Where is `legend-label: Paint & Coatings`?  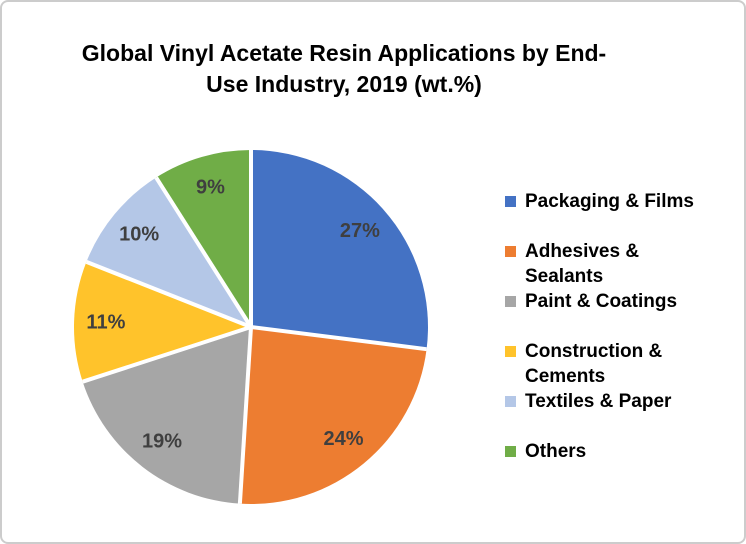
legend-label: Paint & Coatings is located at coordinates (601, 301).